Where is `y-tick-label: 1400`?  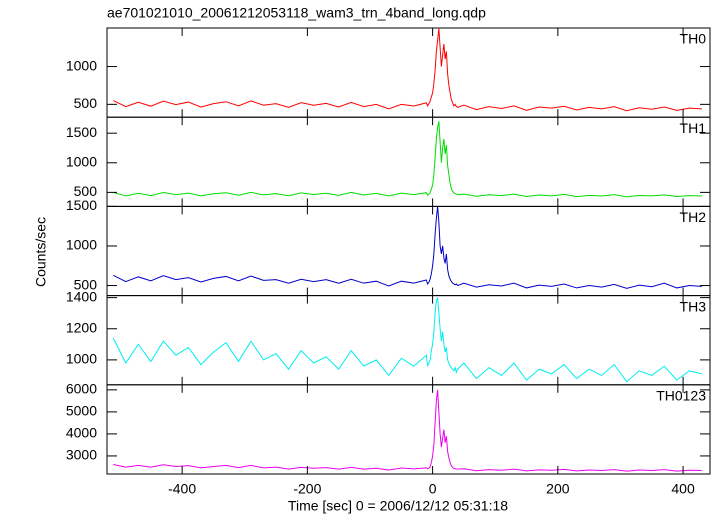 y-tick-label: 1400 is located at coordinates (81, 296).